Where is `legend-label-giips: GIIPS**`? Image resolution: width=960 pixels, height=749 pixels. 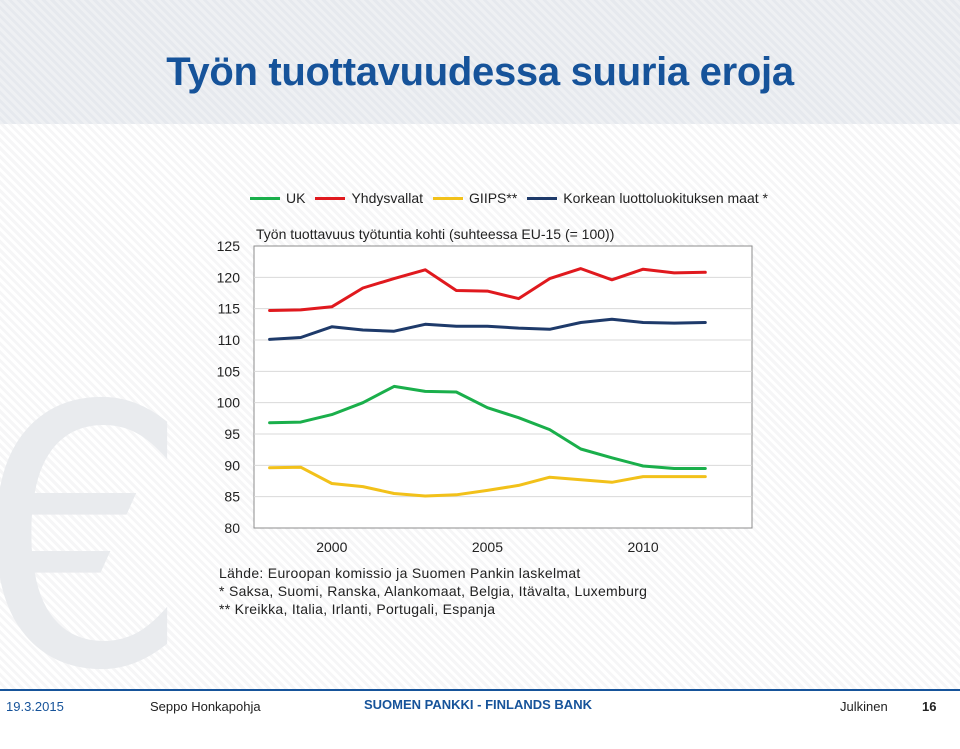
legend-label-giips: GIIPS** is located at coordinates (493, 198).